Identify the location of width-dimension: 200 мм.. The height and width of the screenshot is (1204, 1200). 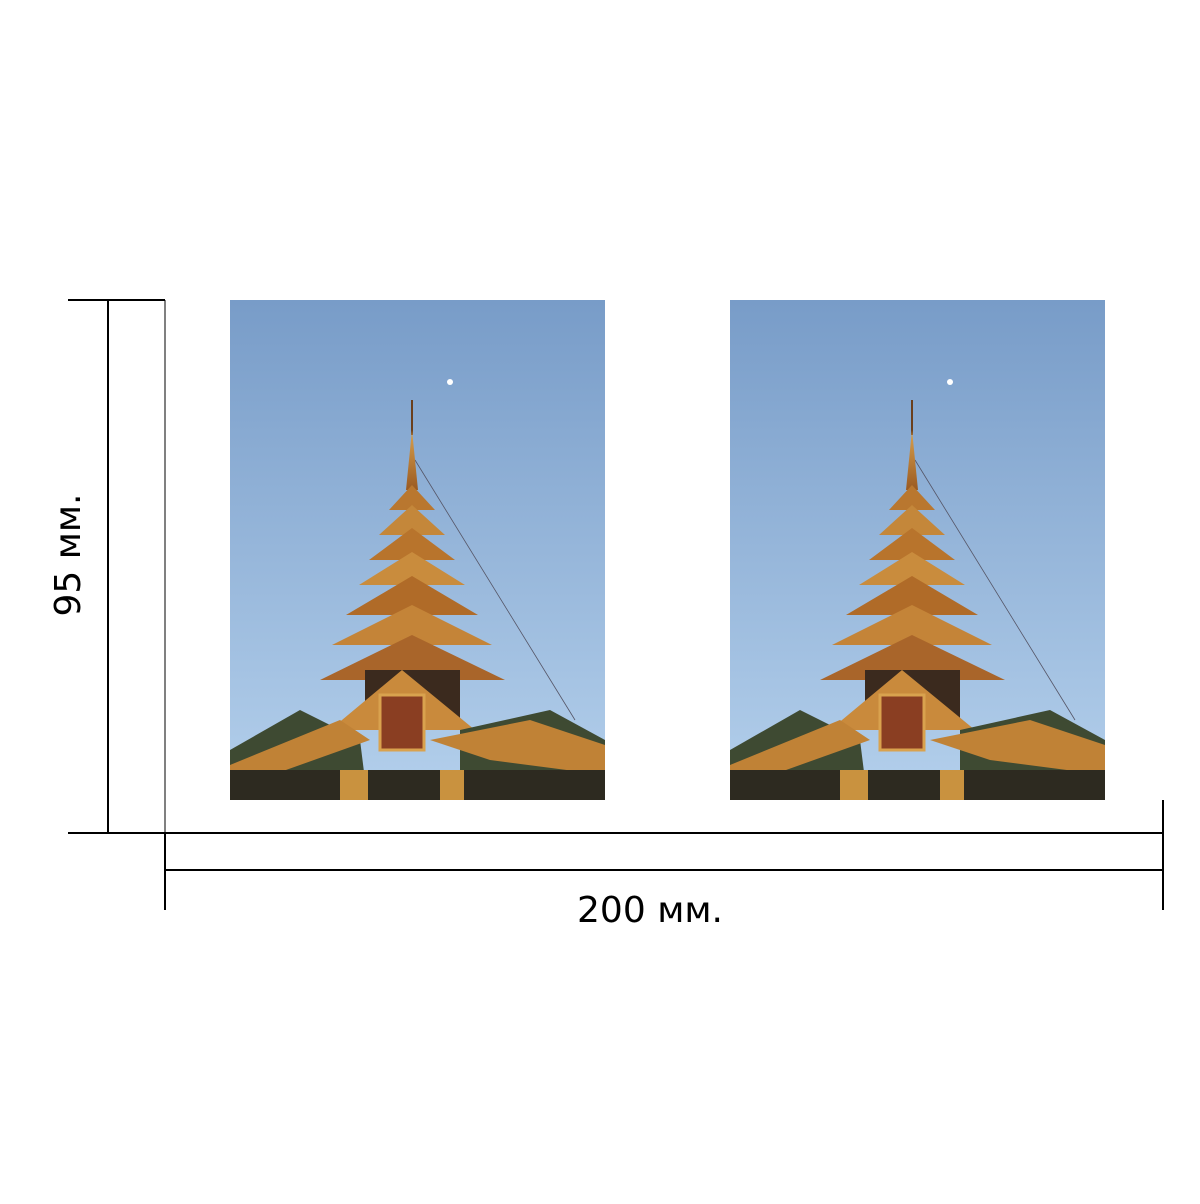
(664, 865).